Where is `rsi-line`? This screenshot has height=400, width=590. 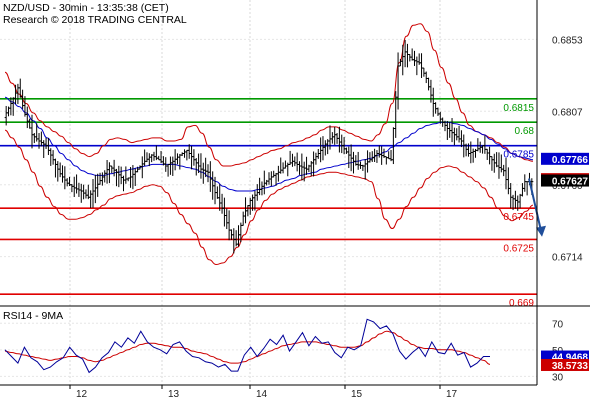
rsi-line is located at coordinates (247, 346).